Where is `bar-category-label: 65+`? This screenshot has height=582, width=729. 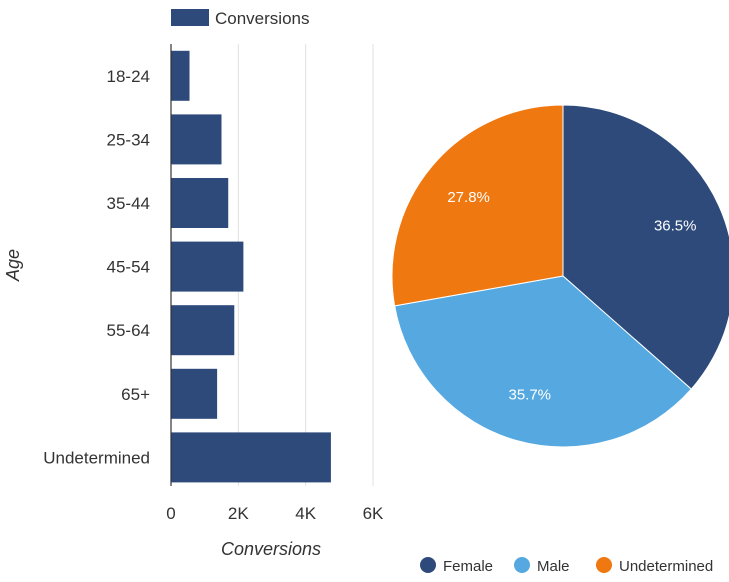
bar-category-label: 65+ is located at coordinates (135, 394).